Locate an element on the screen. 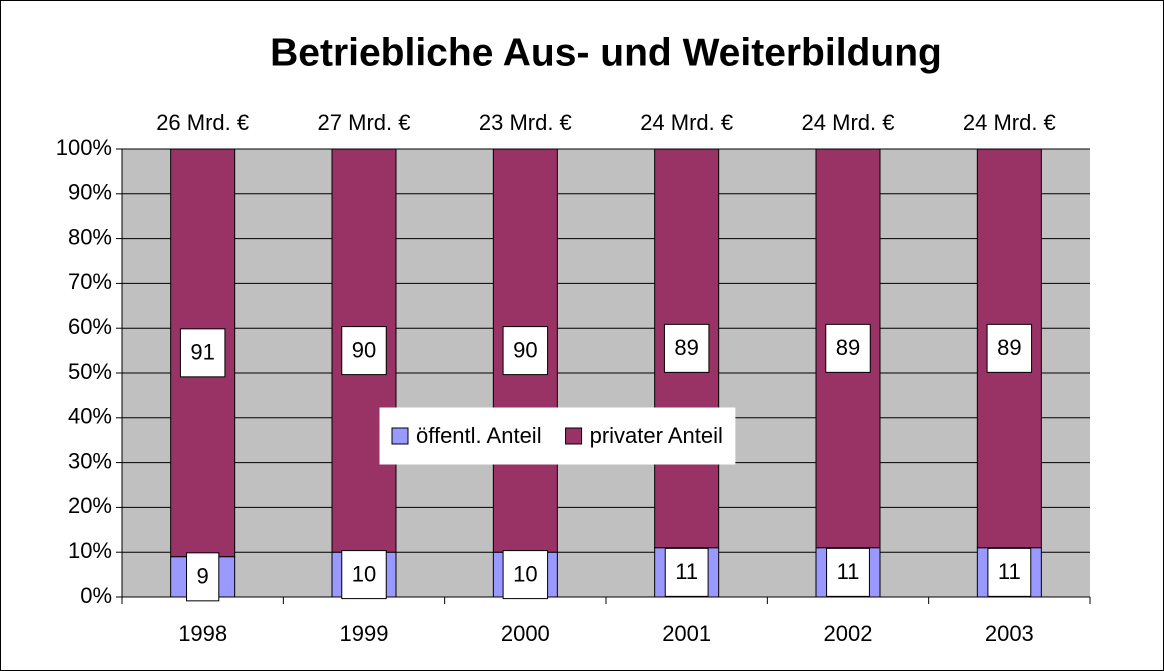  y-tick-label: 50% is located at coordinates (90, 371).